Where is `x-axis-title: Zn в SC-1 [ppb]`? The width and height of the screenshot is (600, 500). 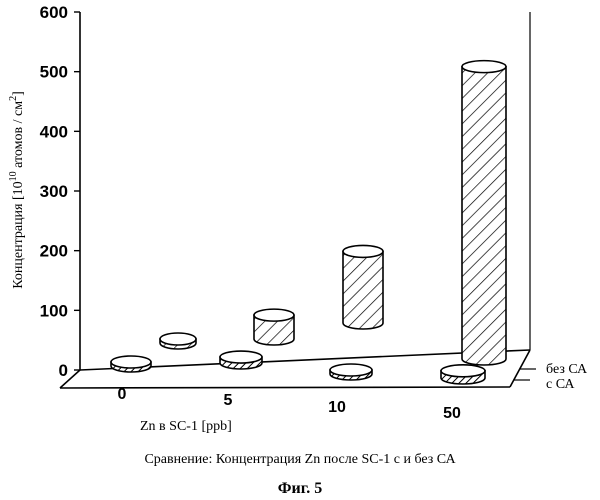
x-axis-title: Zn в SC-1 [ppb] is located at coordinates (186, 426).